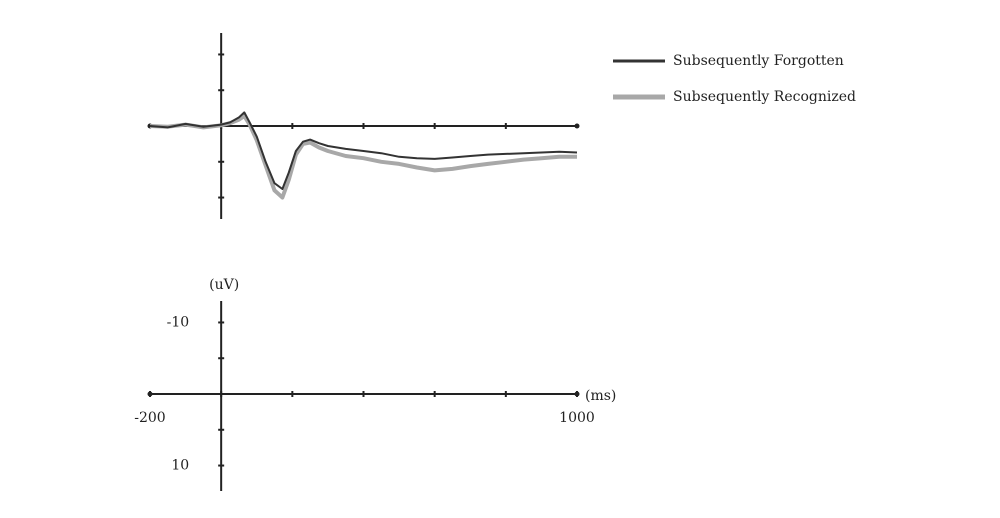  Describe the element at coordinates (600, 396) in the screenshot. I see `x-axis-label: (ms)` at that location.